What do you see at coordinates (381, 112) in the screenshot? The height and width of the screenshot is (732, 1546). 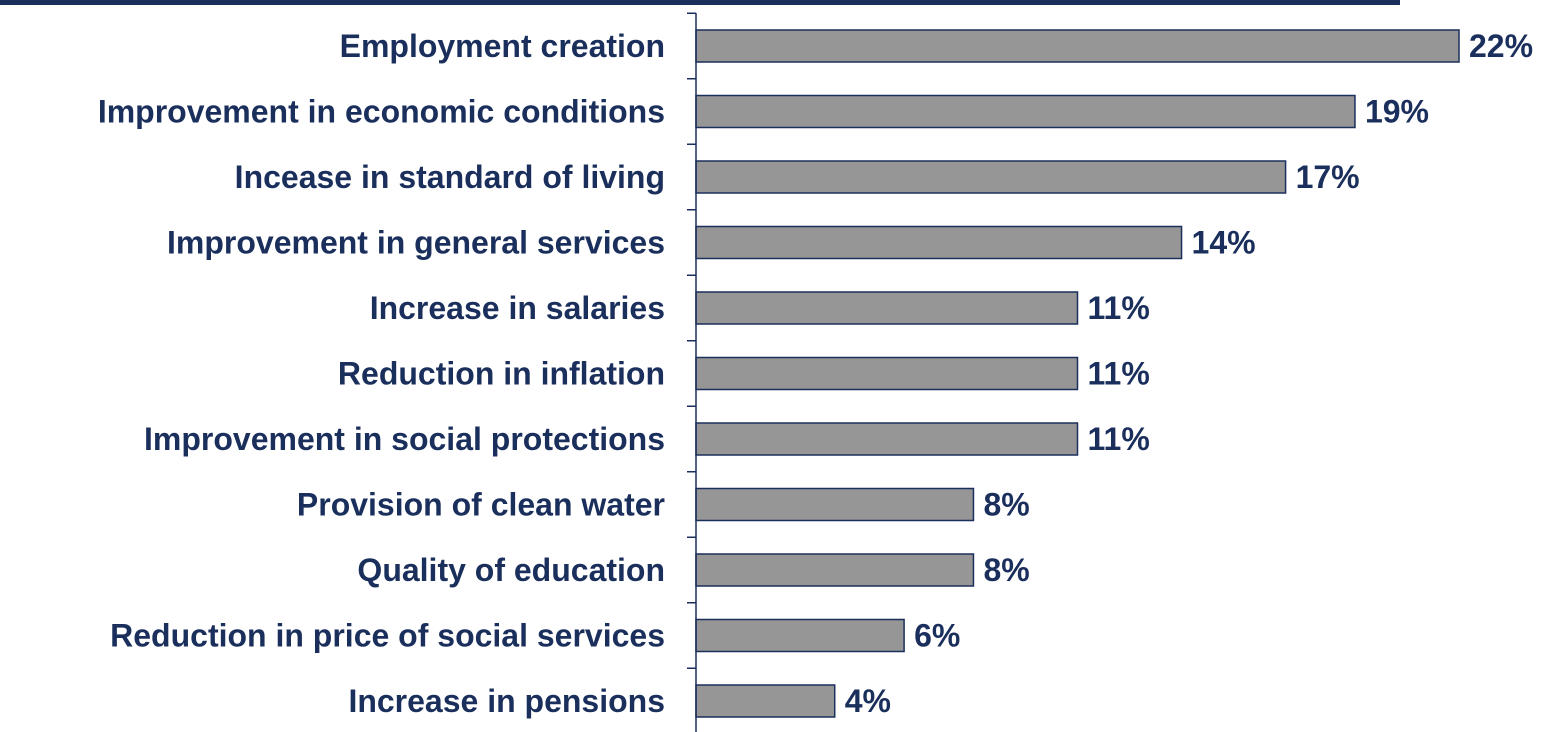 I see `category-label: Improvement in economic conditions` at bounding box center [381, 112].